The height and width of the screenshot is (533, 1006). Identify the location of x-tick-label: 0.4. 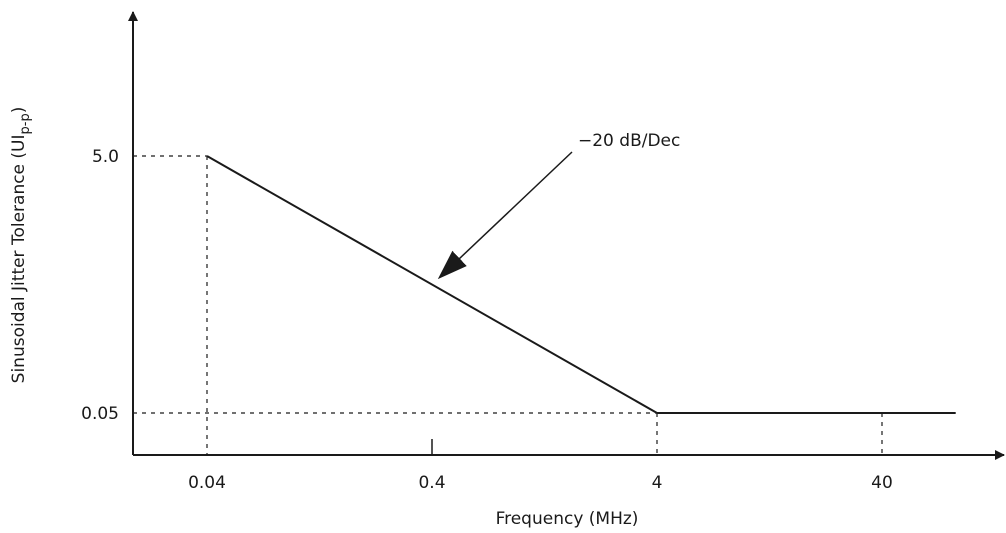
(431, 483).